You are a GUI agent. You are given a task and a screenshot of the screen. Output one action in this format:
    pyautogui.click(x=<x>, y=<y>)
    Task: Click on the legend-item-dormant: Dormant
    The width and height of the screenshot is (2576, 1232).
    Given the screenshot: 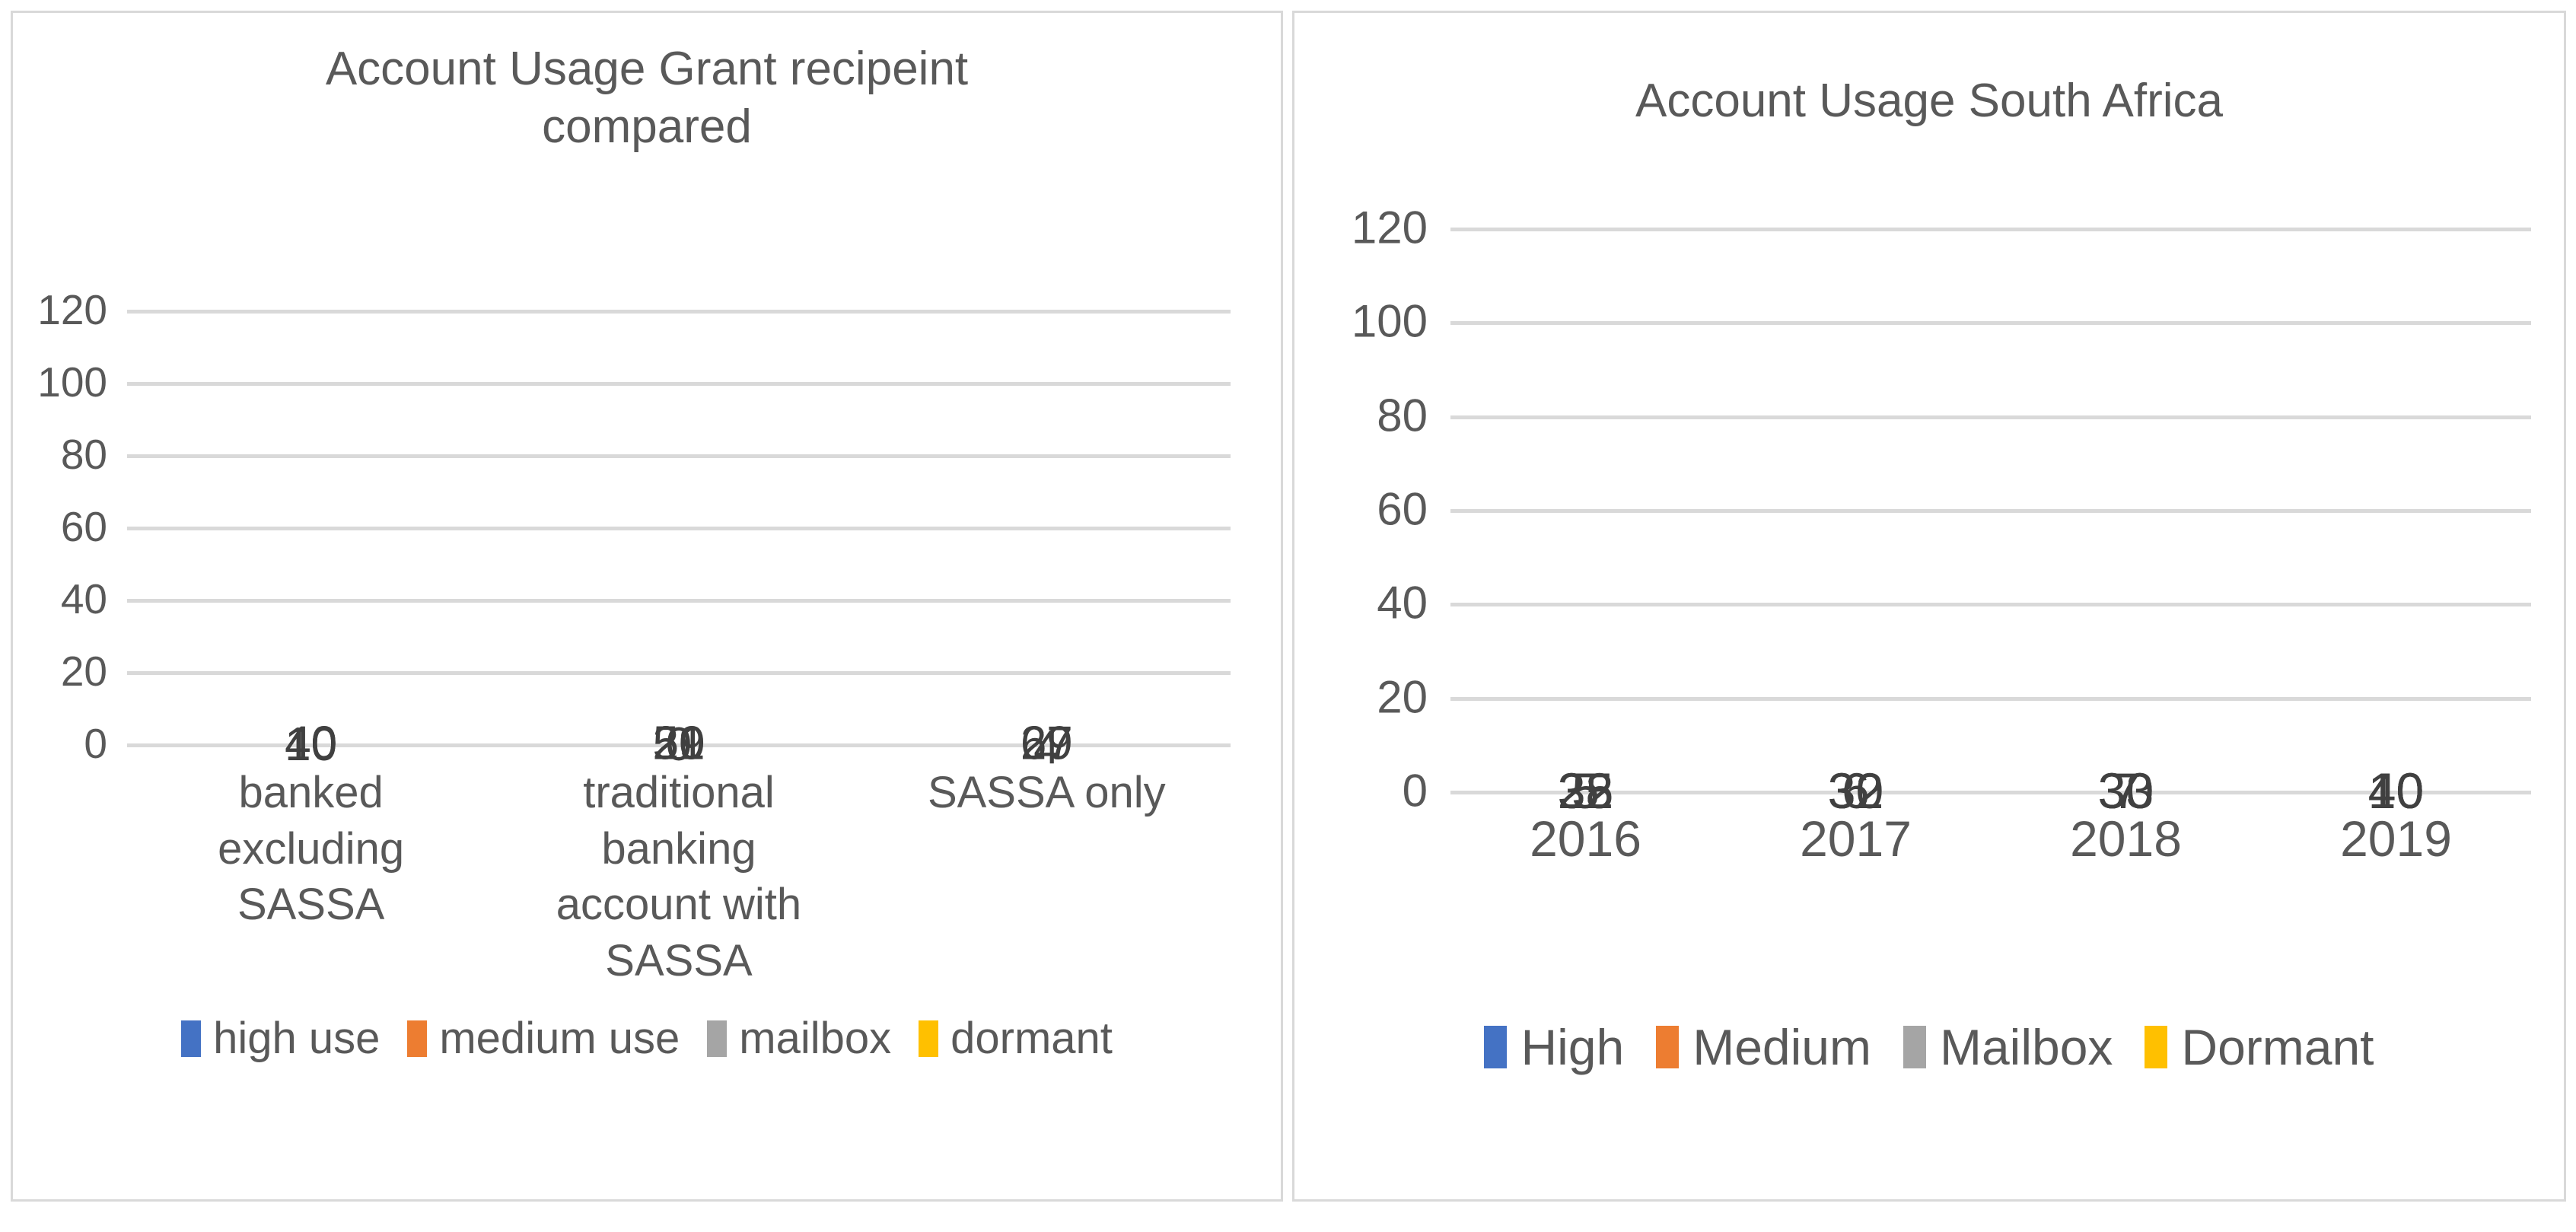 What is the action you would take?
    pyautogui.click(x=2259, y=1047)
    